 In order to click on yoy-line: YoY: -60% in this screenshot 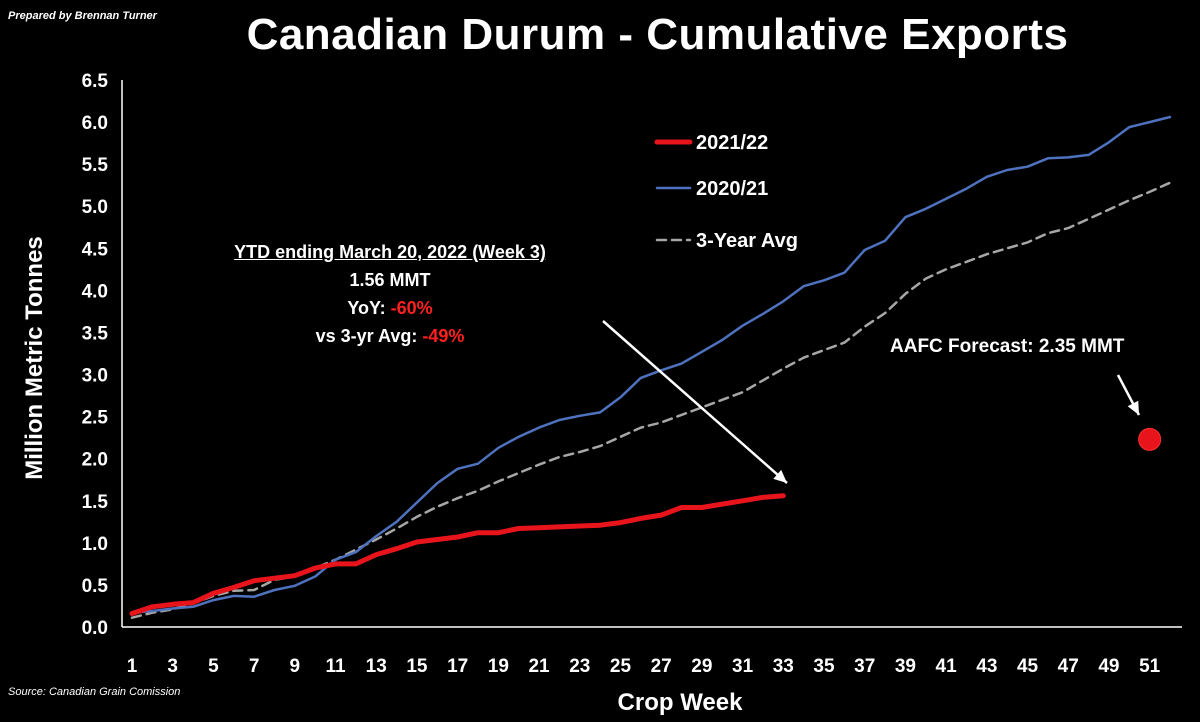, I will do `click(390, 308)`.